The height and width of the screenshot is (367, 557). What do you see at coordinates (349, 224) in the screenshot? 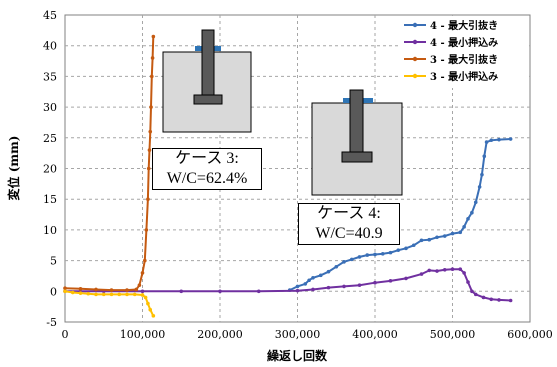
I see `annotation-case4: ケース 4: W/C=40.9` at bounding box center [349, 224].